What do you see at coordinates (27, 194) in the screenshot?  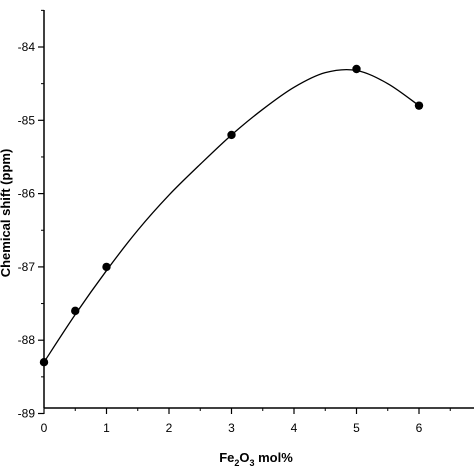 I see `y-tick-label: -86` at bounding box center [27, 194].